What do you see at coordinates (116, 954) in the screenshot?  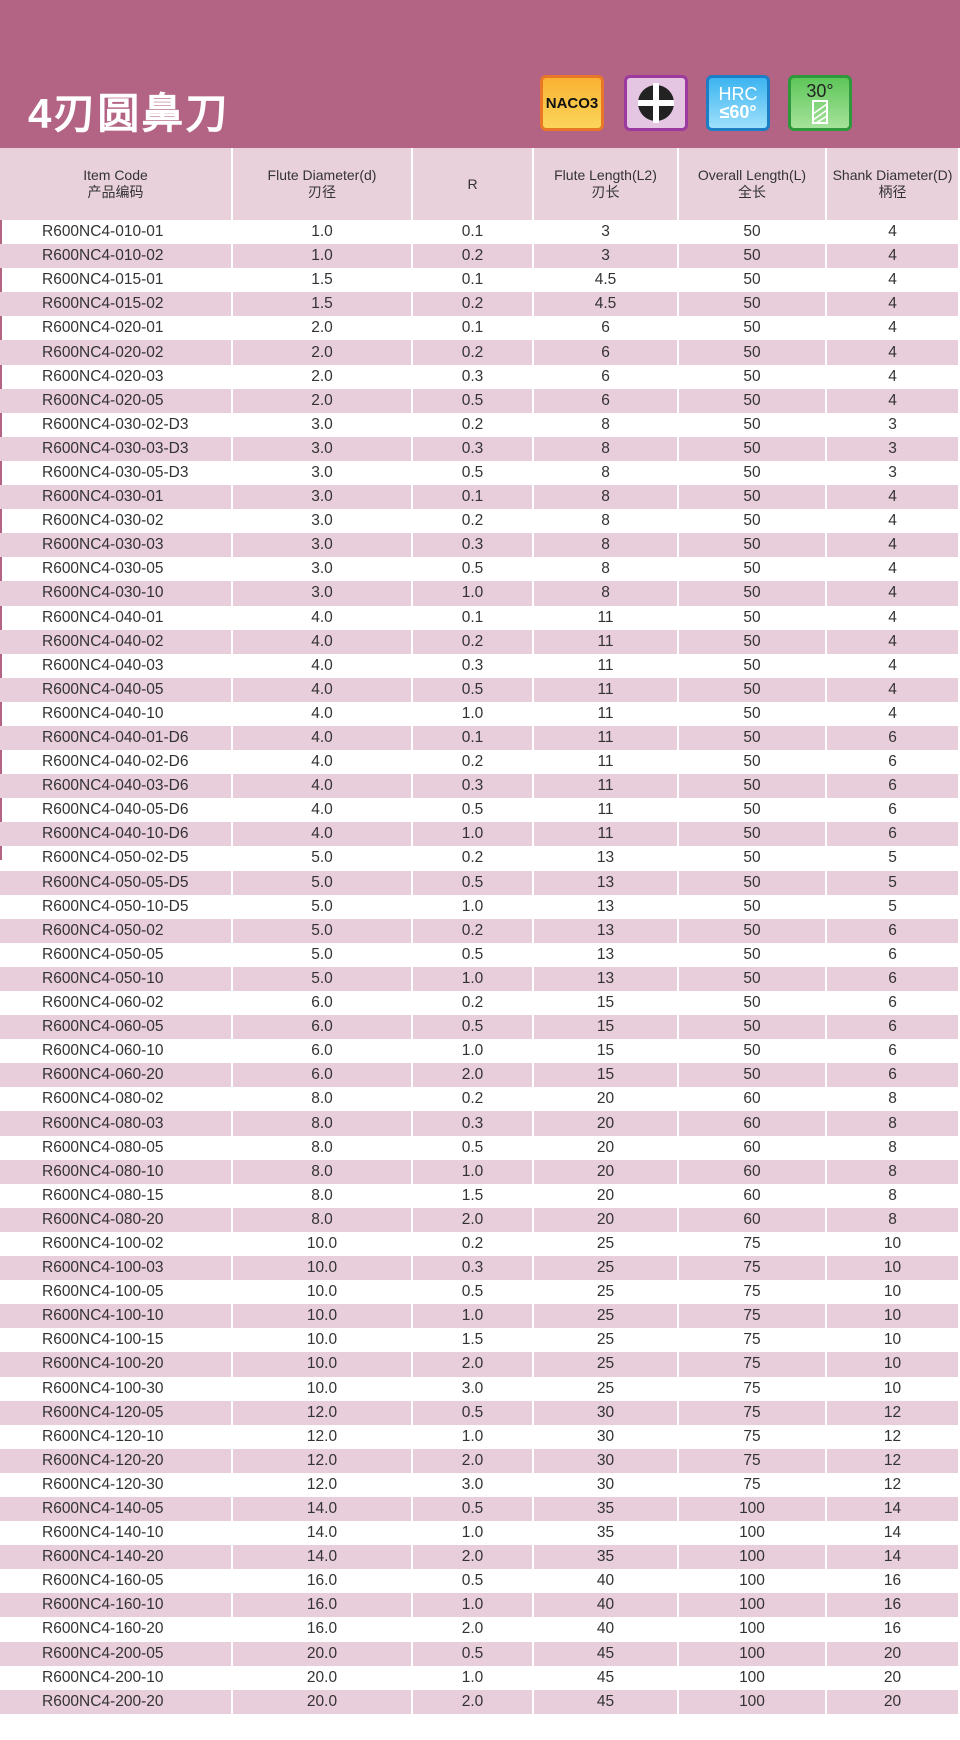 I see `cell-item-code: R600NC4-050-05` at bounding box center [116, 954].